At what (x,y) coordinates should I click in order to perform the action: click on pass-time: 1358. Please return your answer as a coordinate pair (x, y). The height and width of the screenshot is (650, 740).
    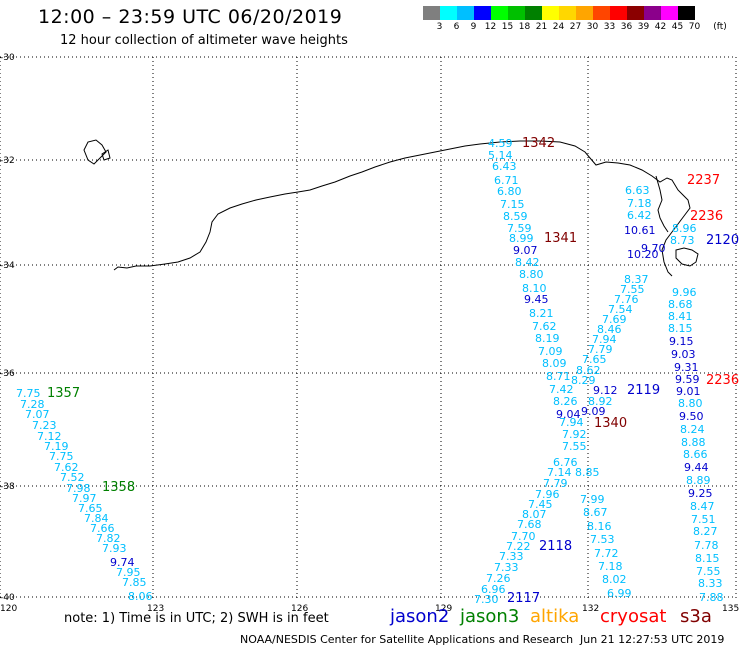
    Looking at the image, I should click on (118, 487).